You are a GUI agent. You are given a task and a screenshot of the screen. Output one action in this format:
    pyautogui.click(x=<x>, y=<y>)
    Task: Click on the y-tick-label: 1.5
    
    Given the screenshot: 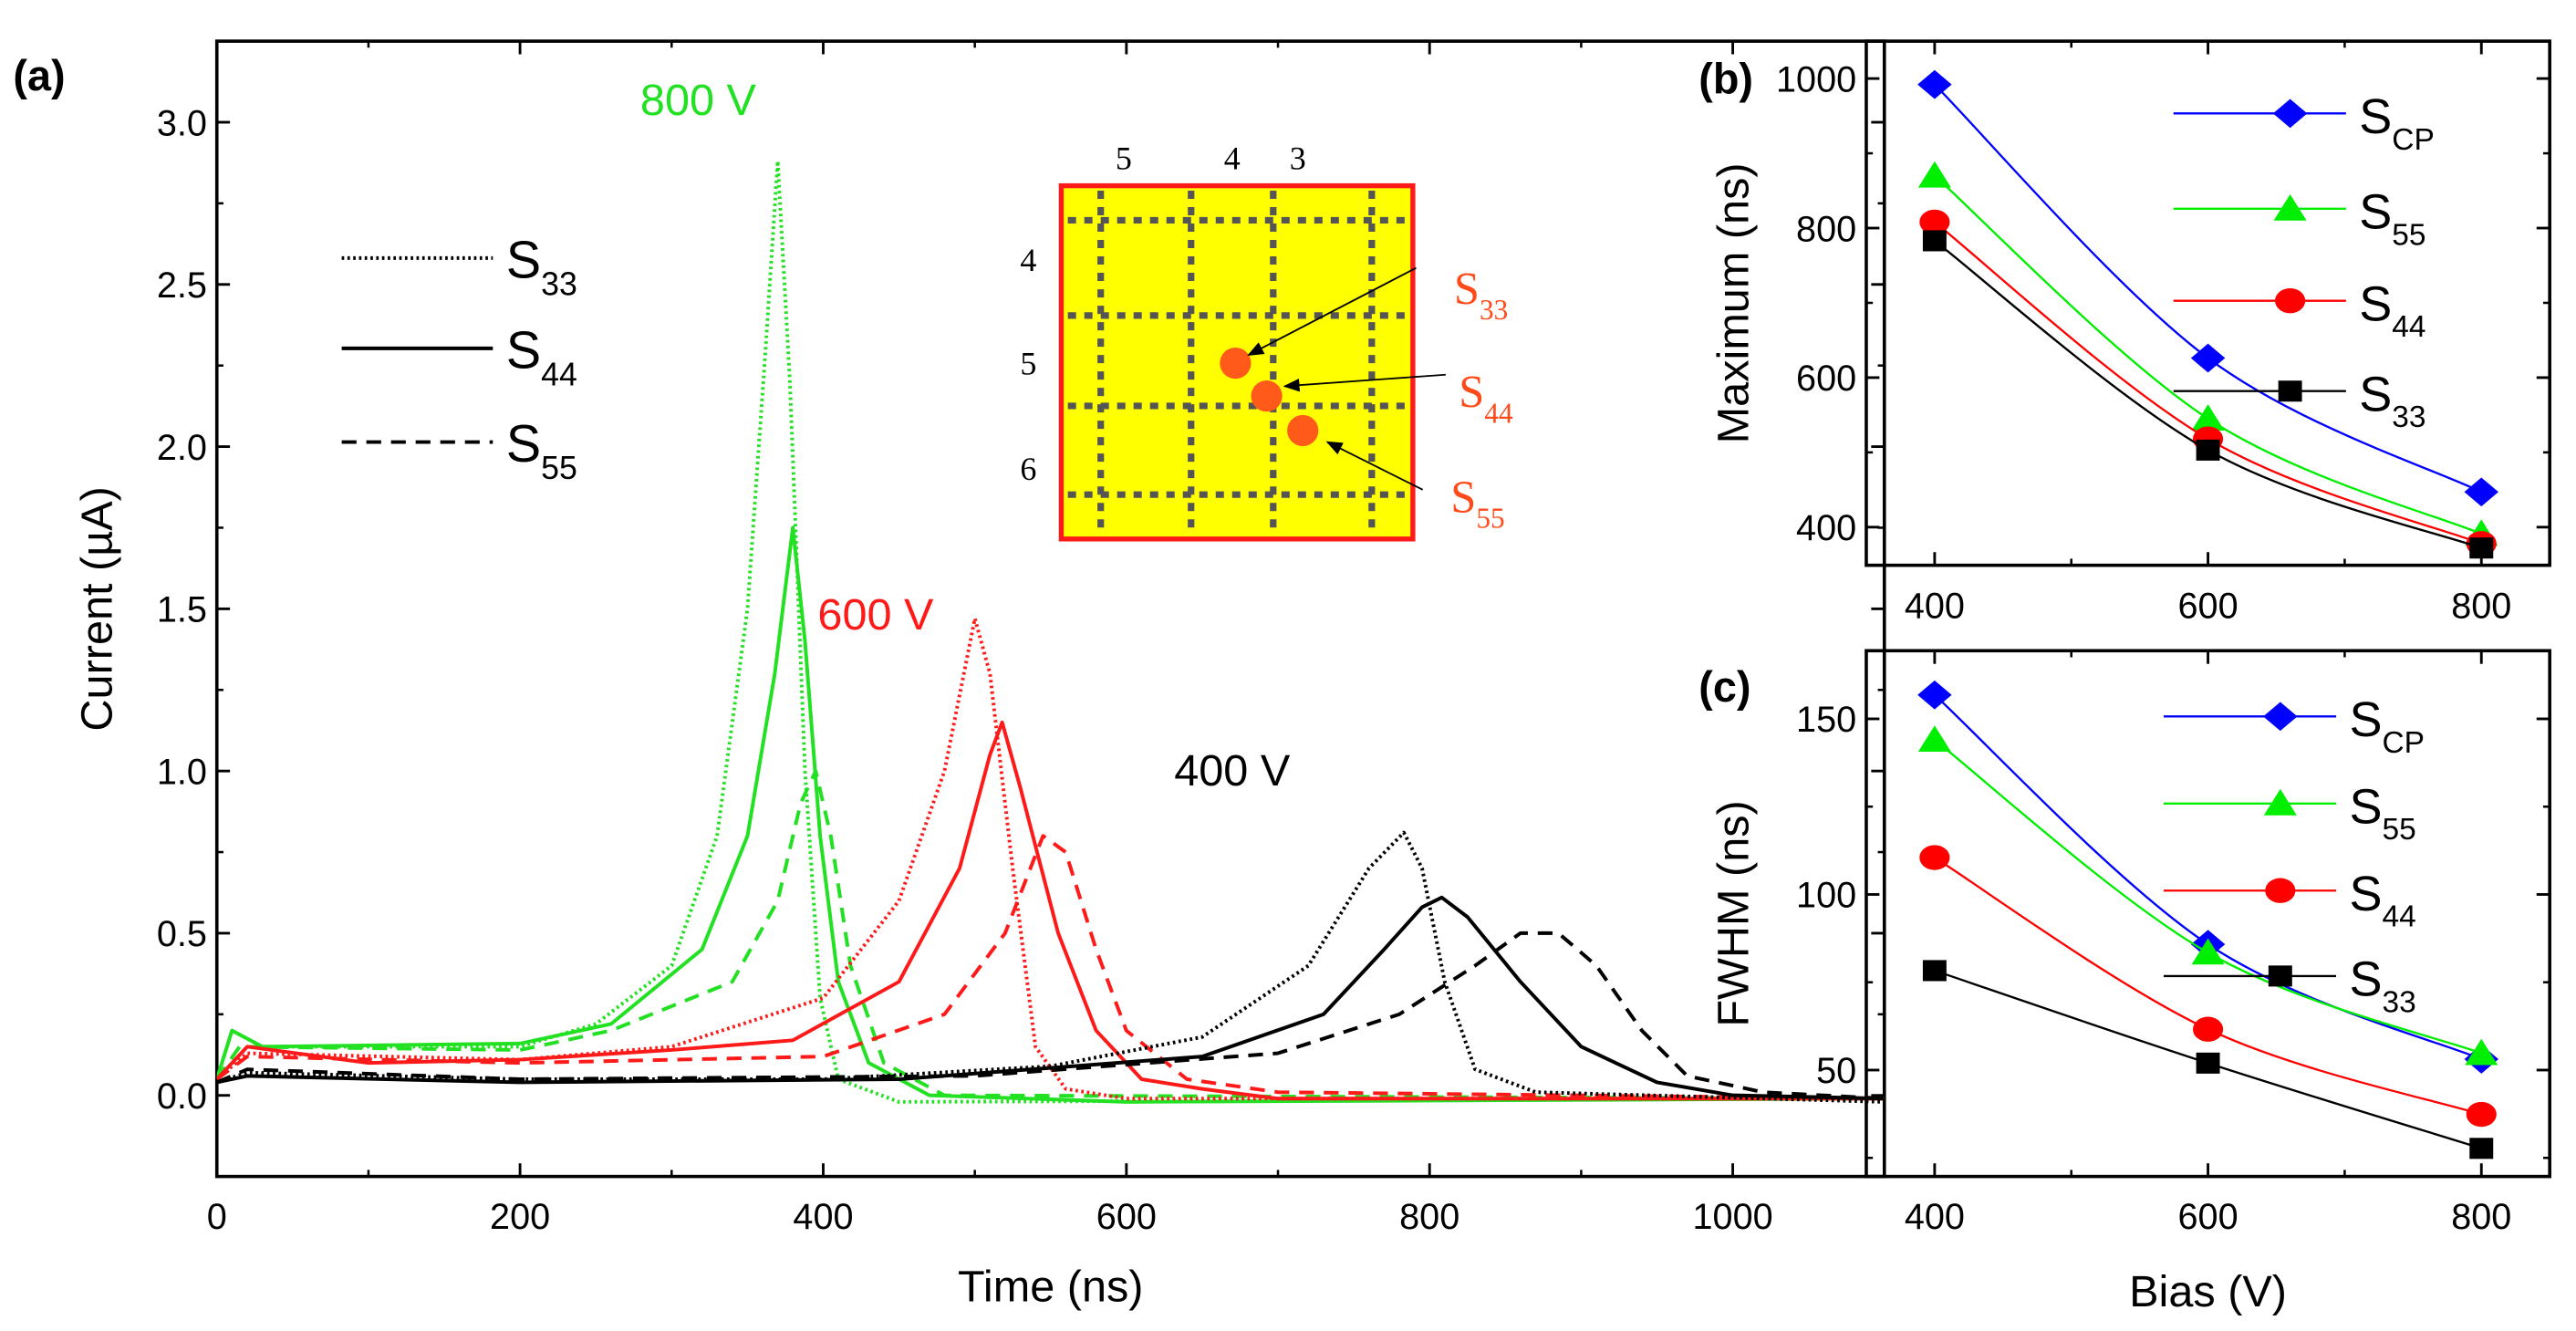 What is the action you would take?
    pyautogui.click(x=182, y=610)
    